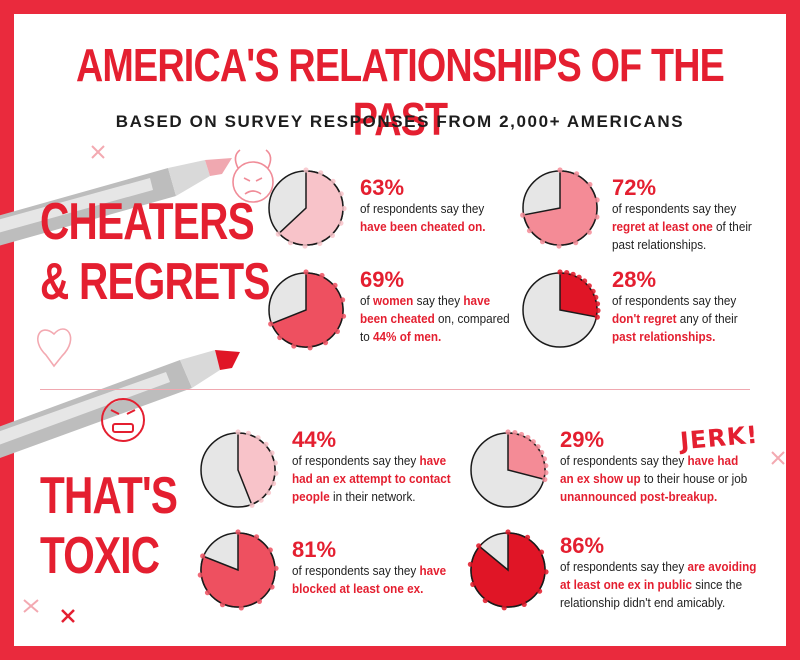 This screenshot has height=660, width=800. Describe the element at coordinates (600, 478) in the screenshot. I see `desc-fragment: an ex show up` at that location.